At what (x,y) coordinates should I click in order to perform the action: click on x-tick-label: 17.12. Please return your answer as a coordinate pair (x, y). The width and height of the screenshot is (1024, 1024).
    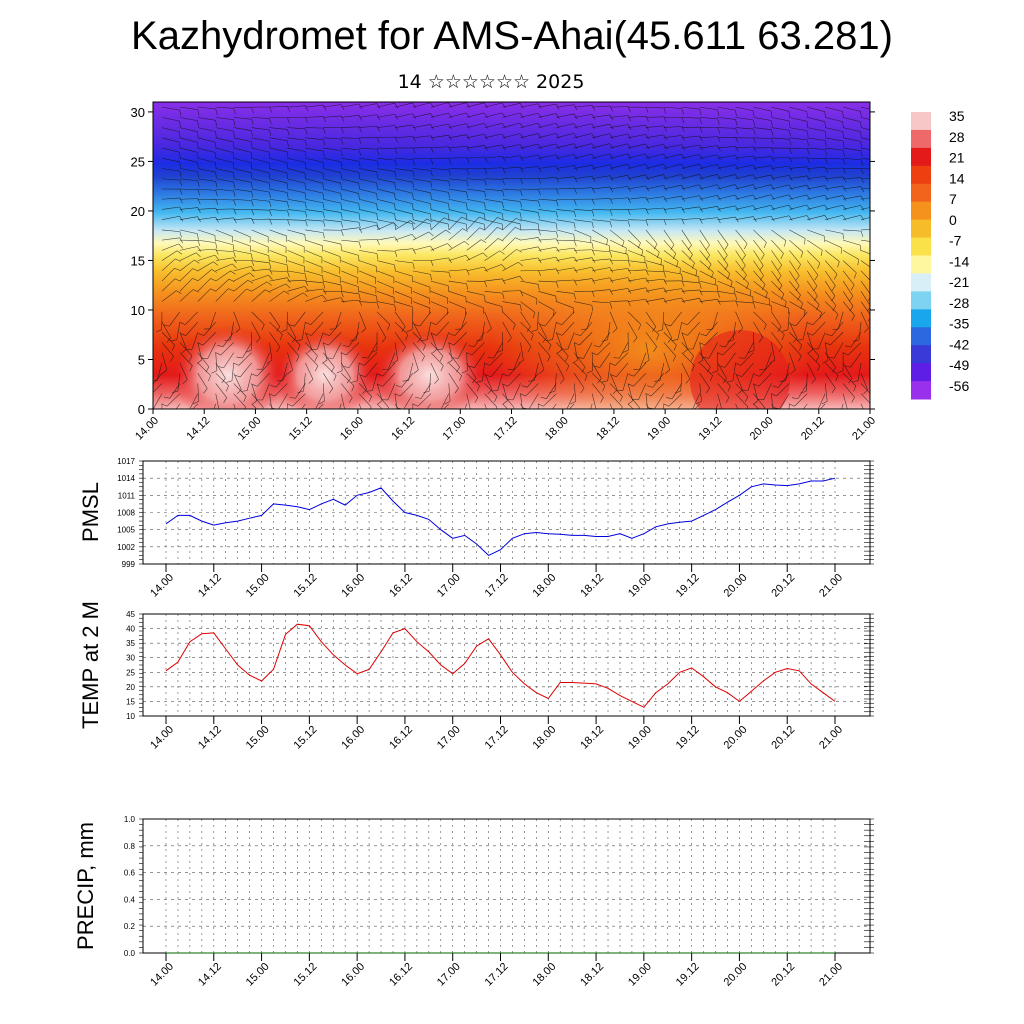
    Looking at the image, I should click on (497, 975).